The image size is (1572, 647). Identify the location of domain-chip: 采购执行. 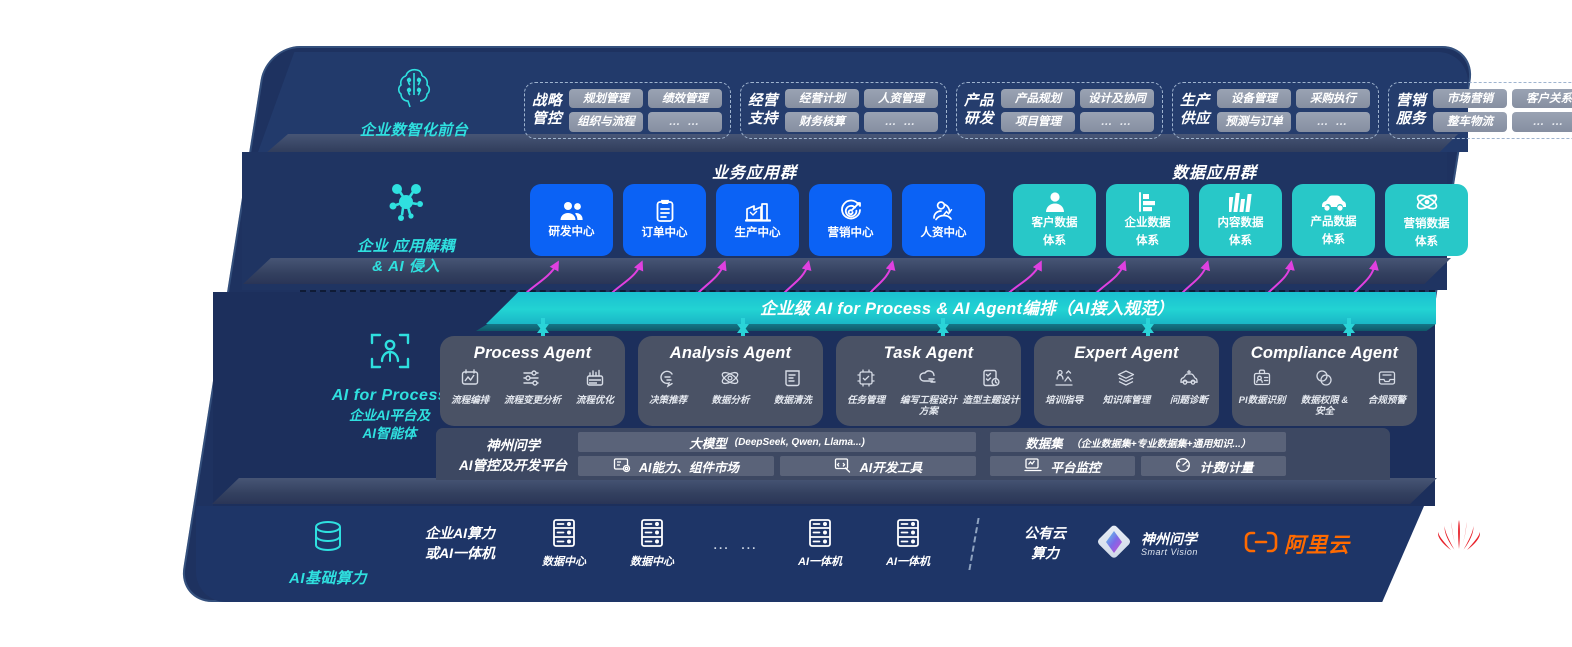
(1333, 99).